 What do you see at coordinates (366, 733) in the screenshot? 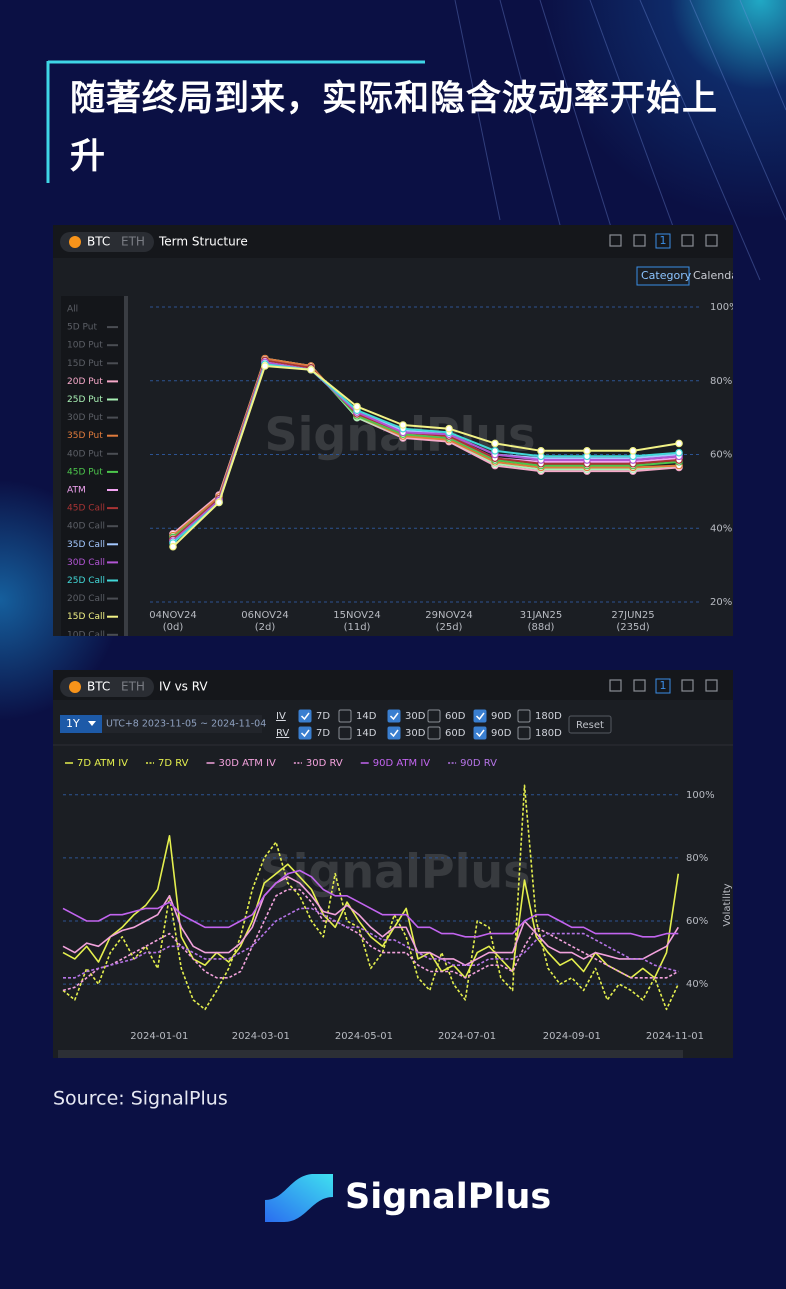
I see `option-label: 14D` at bounding box center [366, 733].